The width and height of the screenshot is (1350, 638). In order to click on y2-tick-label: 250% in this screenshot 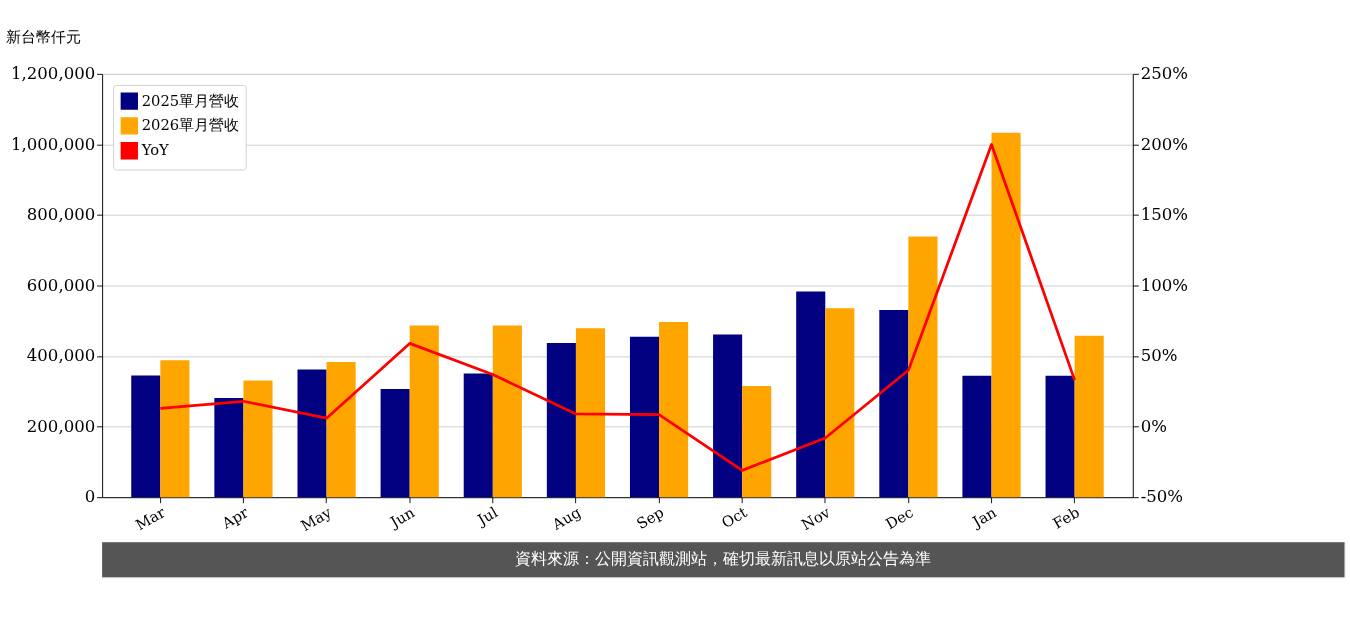, I will do `click(1164, 73)`.